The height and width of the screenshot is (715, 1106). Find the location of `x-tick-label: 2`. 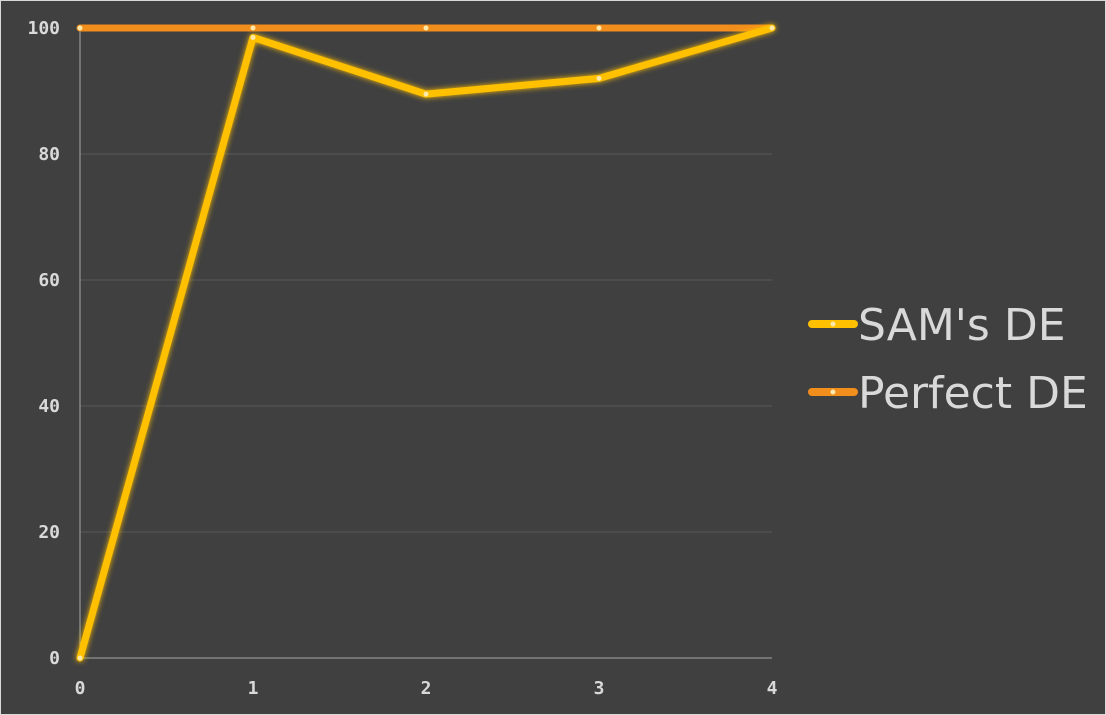

x-tick-label: 2 is located at coordinates (426, 688).